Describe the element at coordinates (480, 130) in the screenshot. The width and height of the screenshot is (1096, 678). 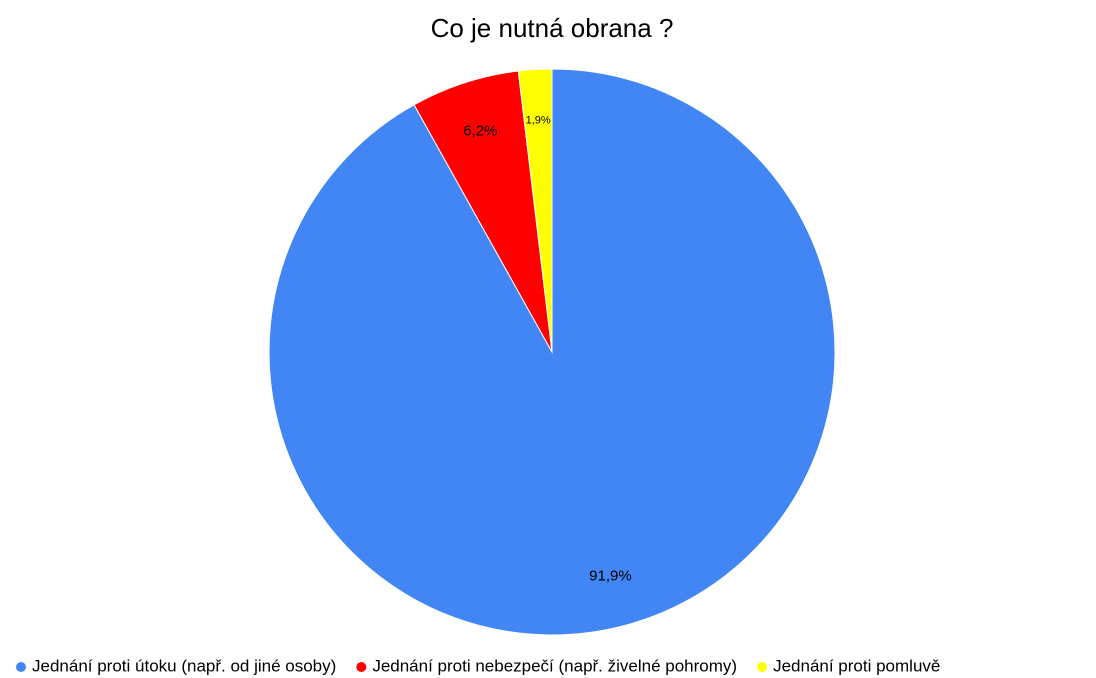
I see `slice-label: 6,2%` at that location.